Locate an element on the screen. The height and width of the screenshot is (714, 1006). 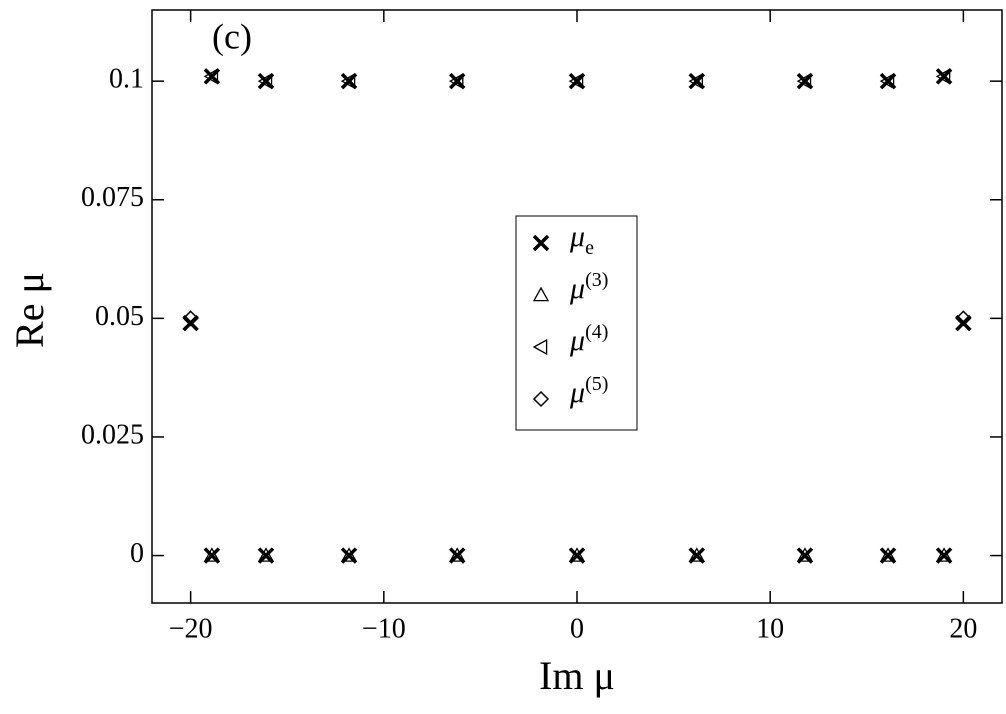
legend-box is located at coordinates (576, 323).